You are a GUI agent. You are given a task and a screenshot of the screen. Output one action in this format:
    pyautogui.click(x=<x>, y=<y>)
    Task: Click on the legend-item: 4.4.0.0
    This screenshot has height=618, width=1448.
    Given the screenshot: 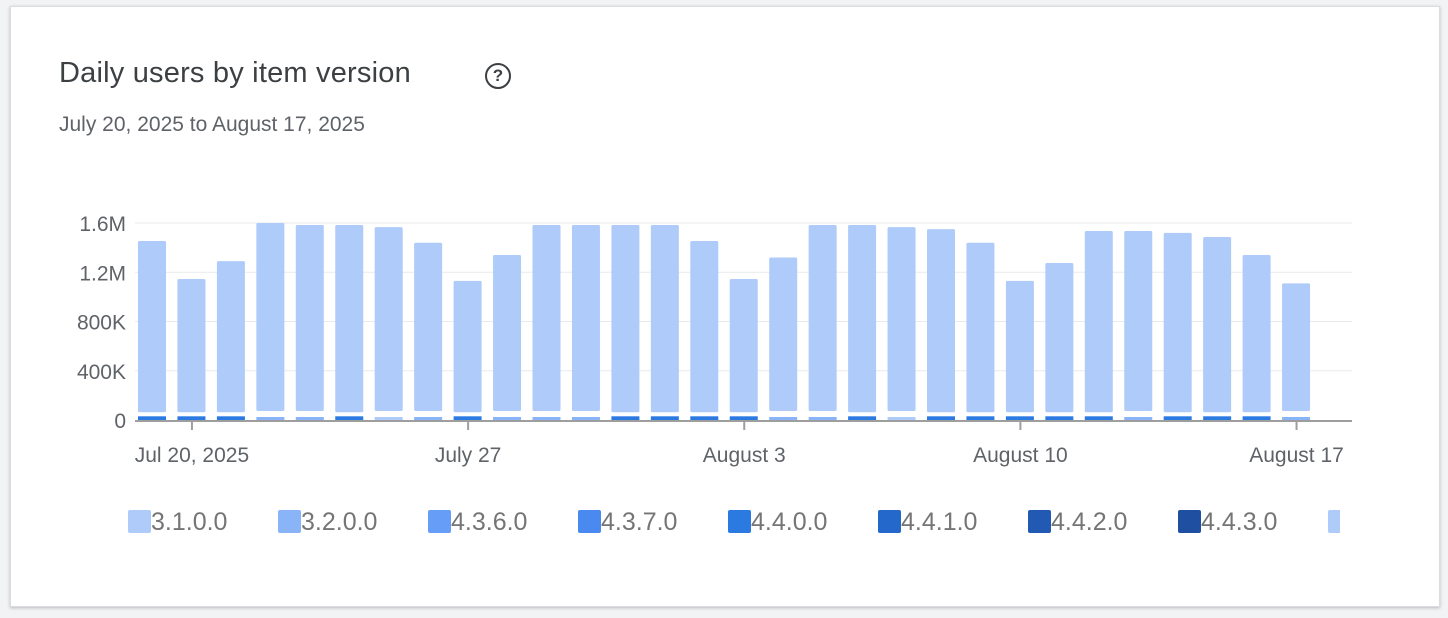 What is the action you would take?
    pyautogui.click(x=803, y=522)
    